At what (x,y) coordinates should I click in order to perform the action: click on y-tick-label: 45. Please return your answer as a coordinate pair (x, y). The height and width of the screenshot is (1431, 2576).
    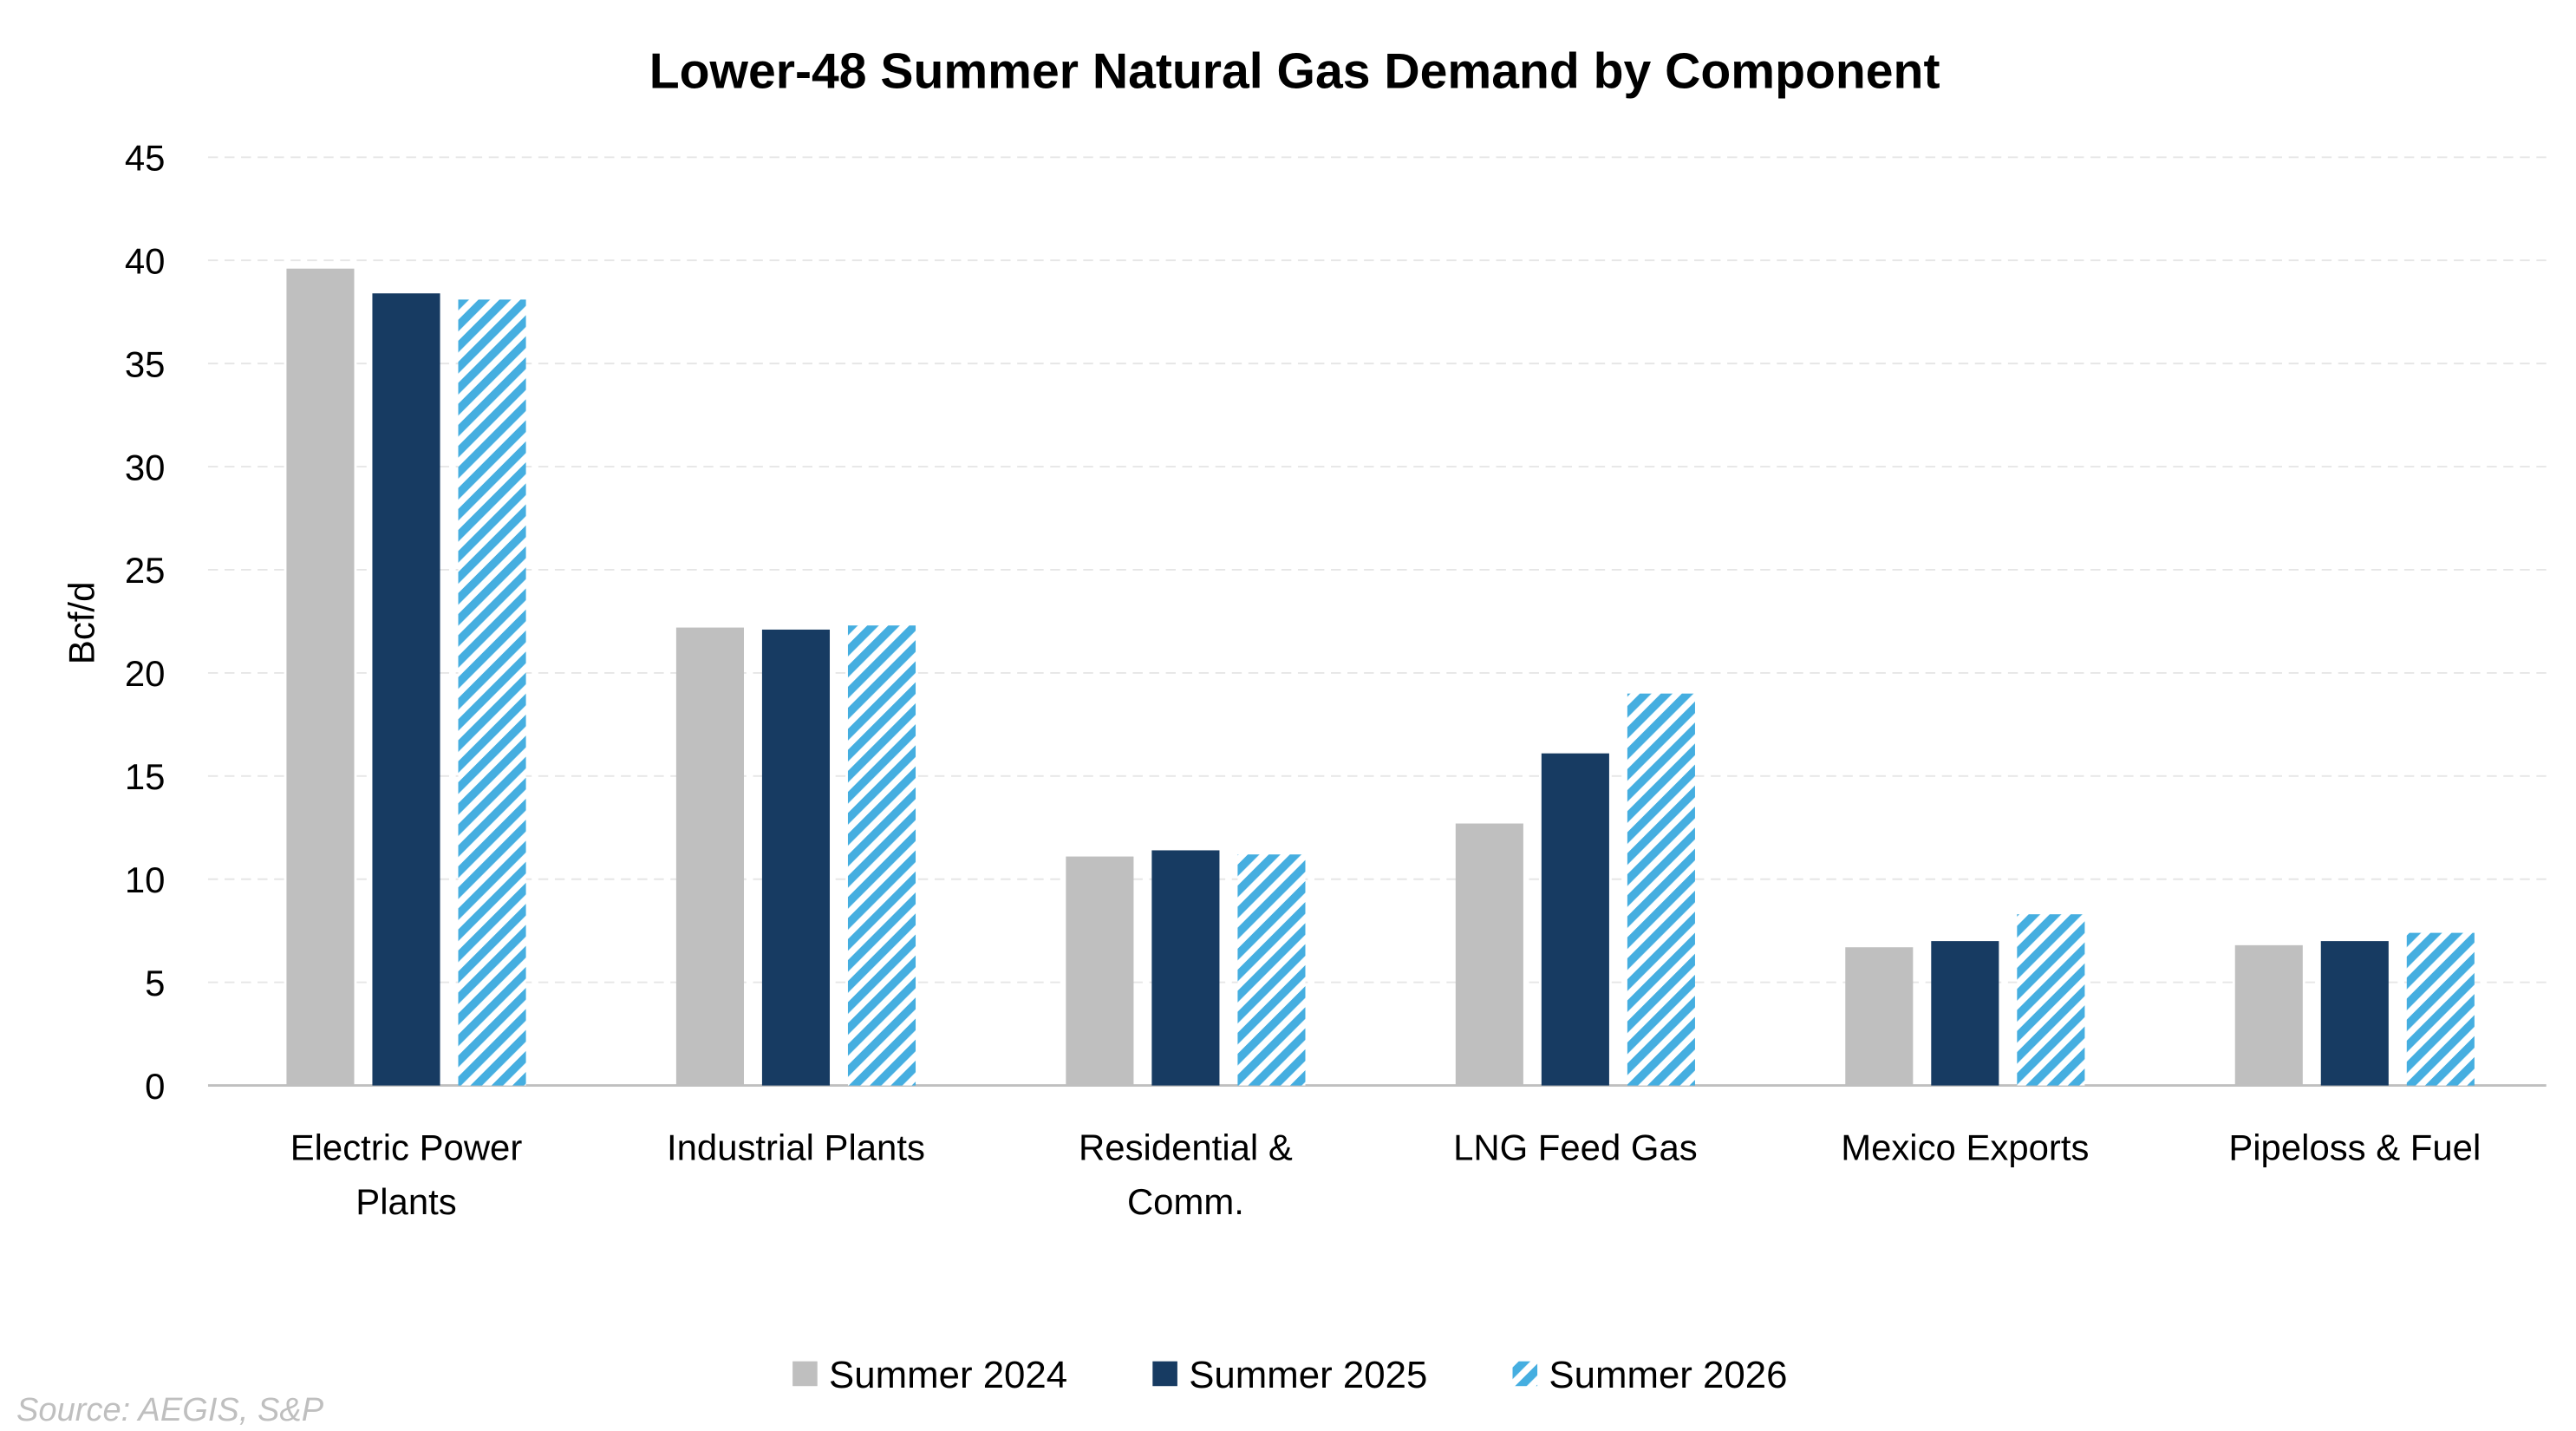
    Looking at the image, I should click on (145, 158).